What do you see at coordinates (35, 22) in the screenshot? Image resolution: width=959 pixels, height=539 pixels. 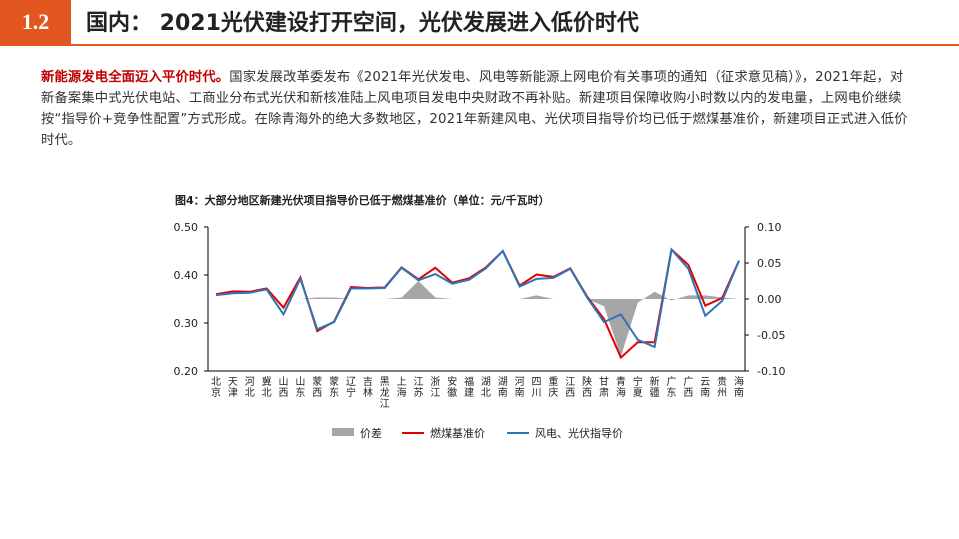 I see `section-number-badge: 1.2` at bounding box center [35, 22].